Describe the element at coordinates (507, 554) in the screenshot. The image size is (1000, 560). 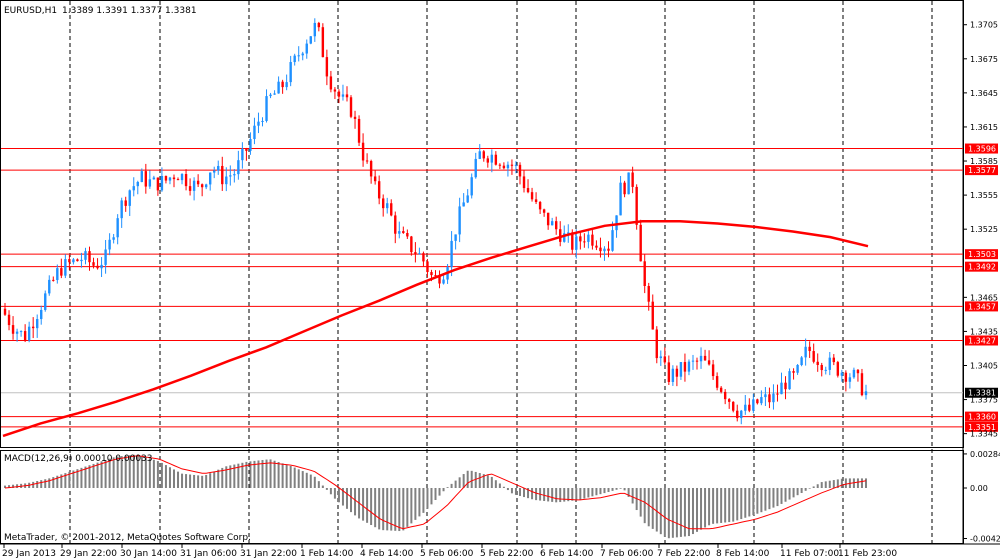
I see `time-tick-label: 5 Feb 22:00` at that location.